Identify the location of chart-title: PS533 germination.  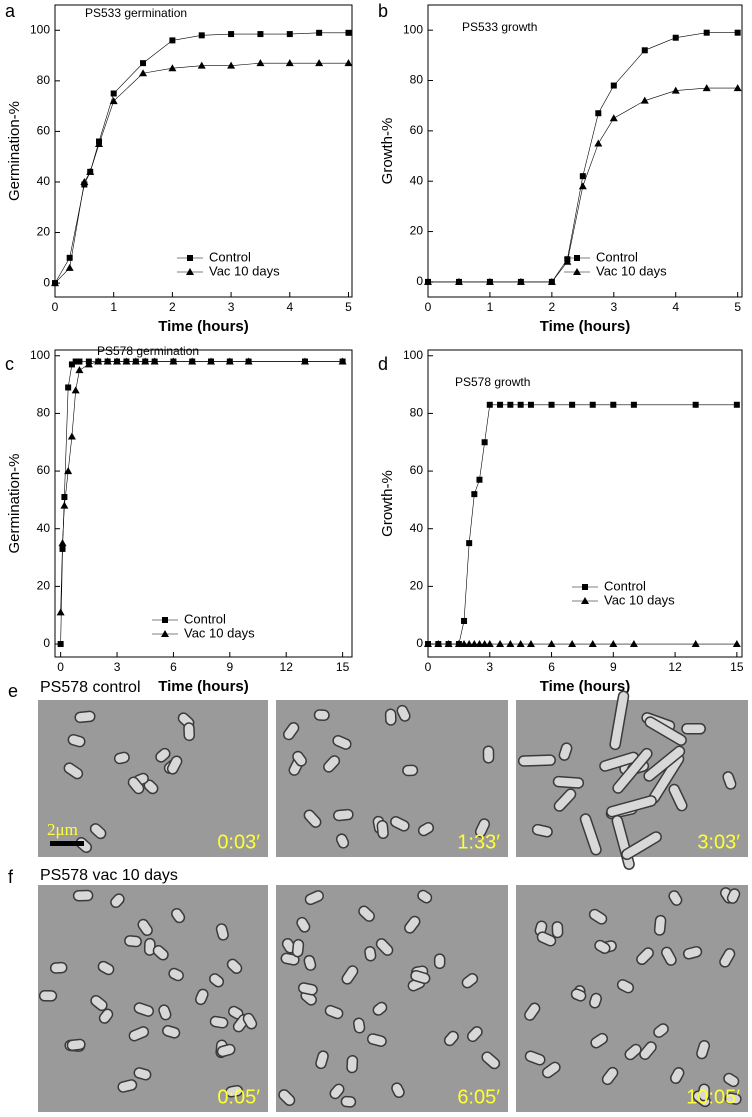
(136, 13).